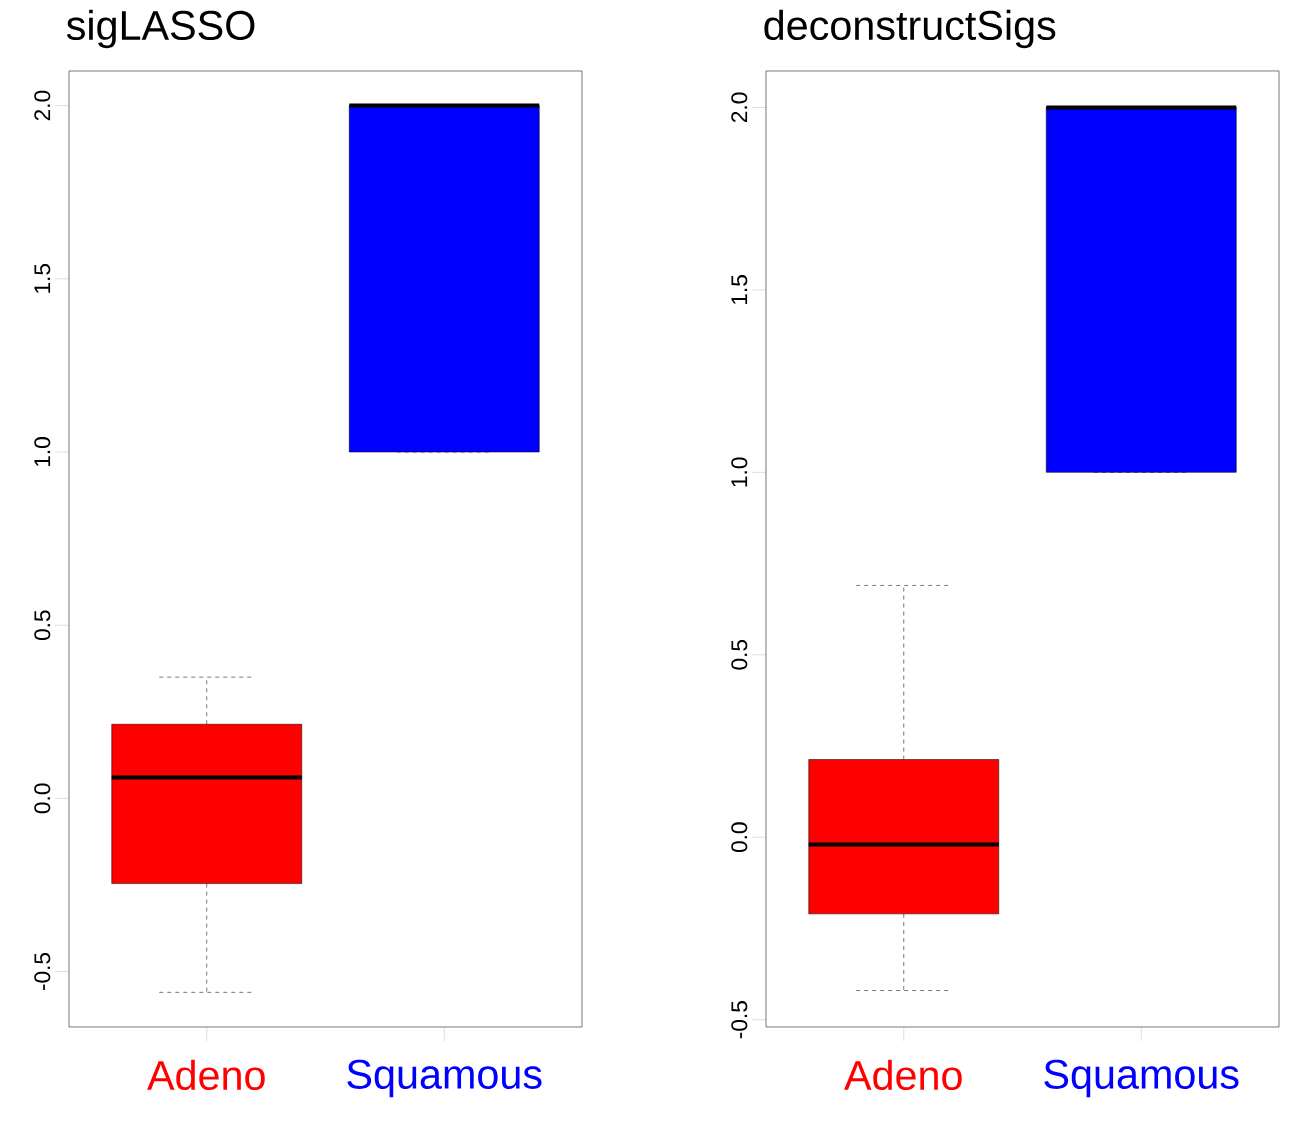 Image resolution: width=1289 pixels, height=1135 pixels. What do you see at coordinates (160, 29) in the screenshot?
I see `chart-title: sigLASSO` at bounding box center [160, 29].